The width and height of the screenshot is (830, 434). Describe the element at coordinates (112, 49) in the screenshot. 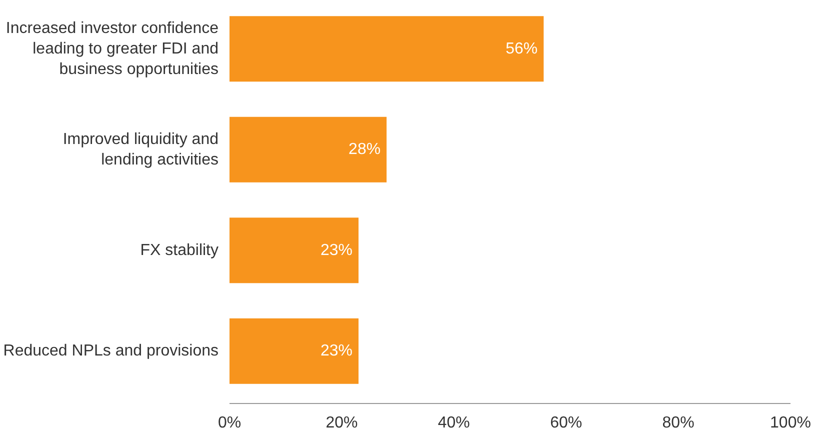

I see `y-tick-label: Increased investor confidence leading to greater FDI and business opportunities` at that location.